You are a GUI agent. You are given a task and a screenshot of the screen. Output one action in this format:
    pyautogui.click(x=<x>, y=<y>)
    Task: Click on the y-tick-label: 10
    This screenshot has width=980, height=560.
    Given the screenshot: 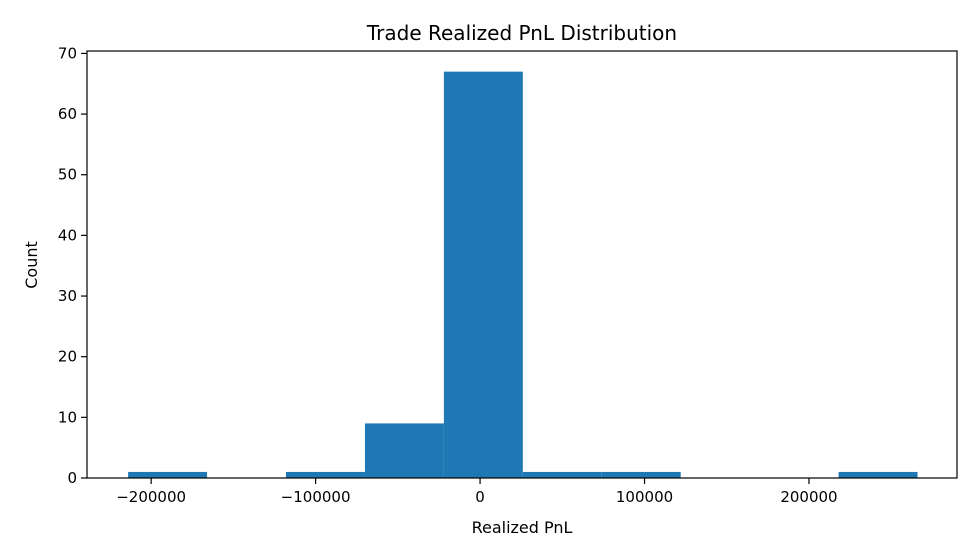 What is the action you would take?
    pyautogui.click(x=67, y=417)
    